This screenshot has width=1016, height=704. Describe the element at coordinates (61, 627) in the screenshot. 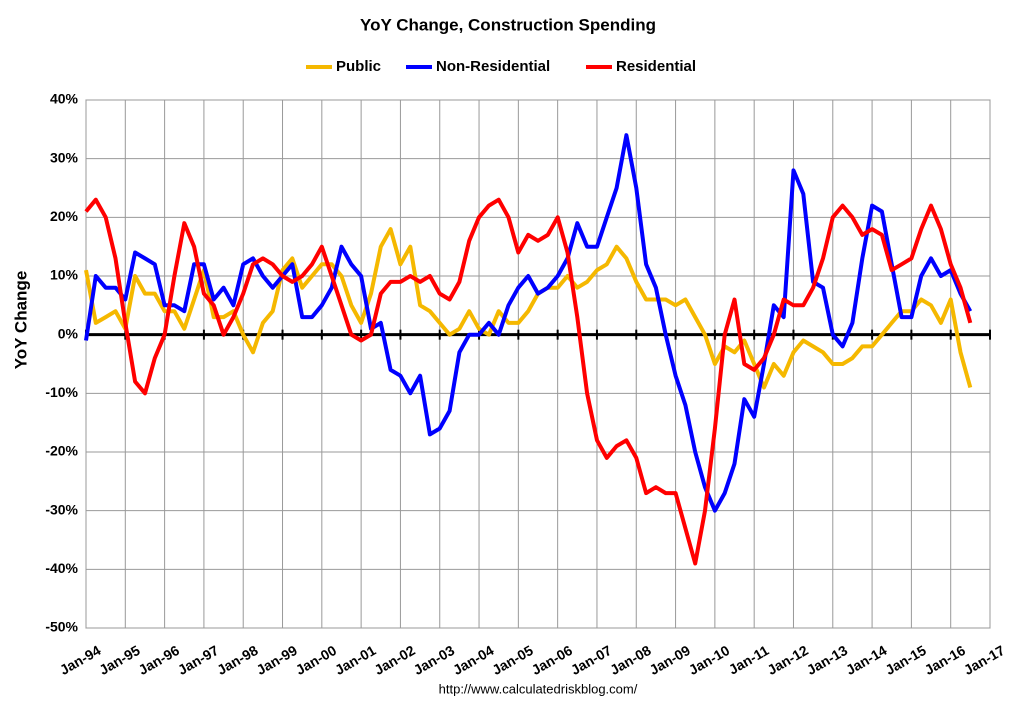

I see `y-tick-label: -50%` at that location.